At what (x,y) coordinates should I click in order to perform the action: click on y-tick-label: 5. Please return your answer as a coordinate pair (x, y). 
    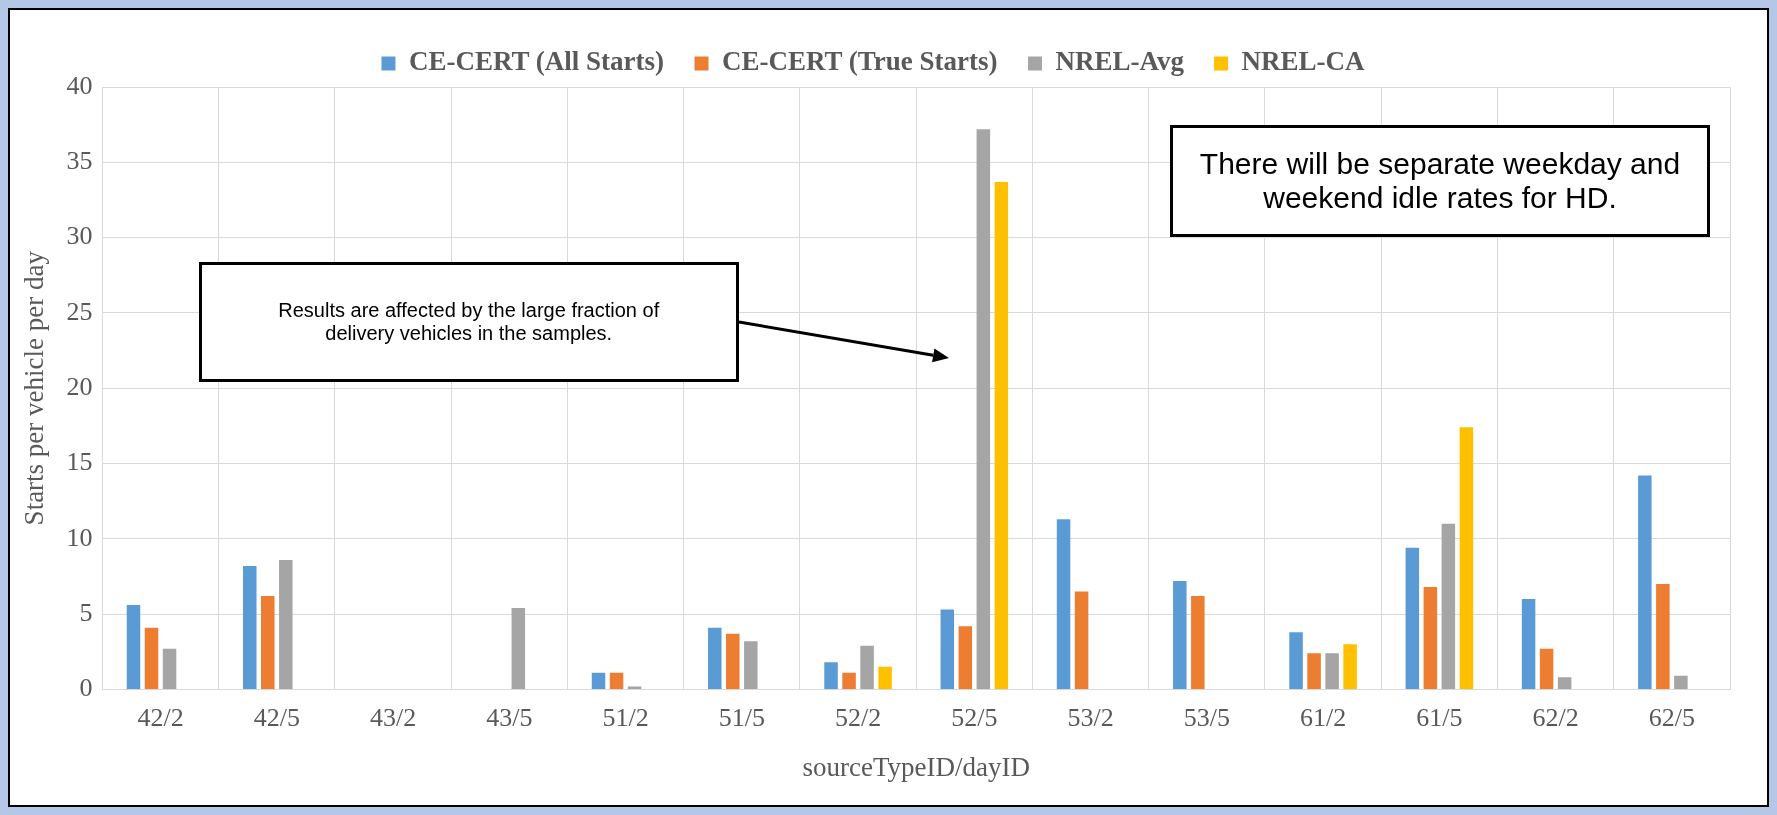
    Looking at the image, I should click on (86, 612).